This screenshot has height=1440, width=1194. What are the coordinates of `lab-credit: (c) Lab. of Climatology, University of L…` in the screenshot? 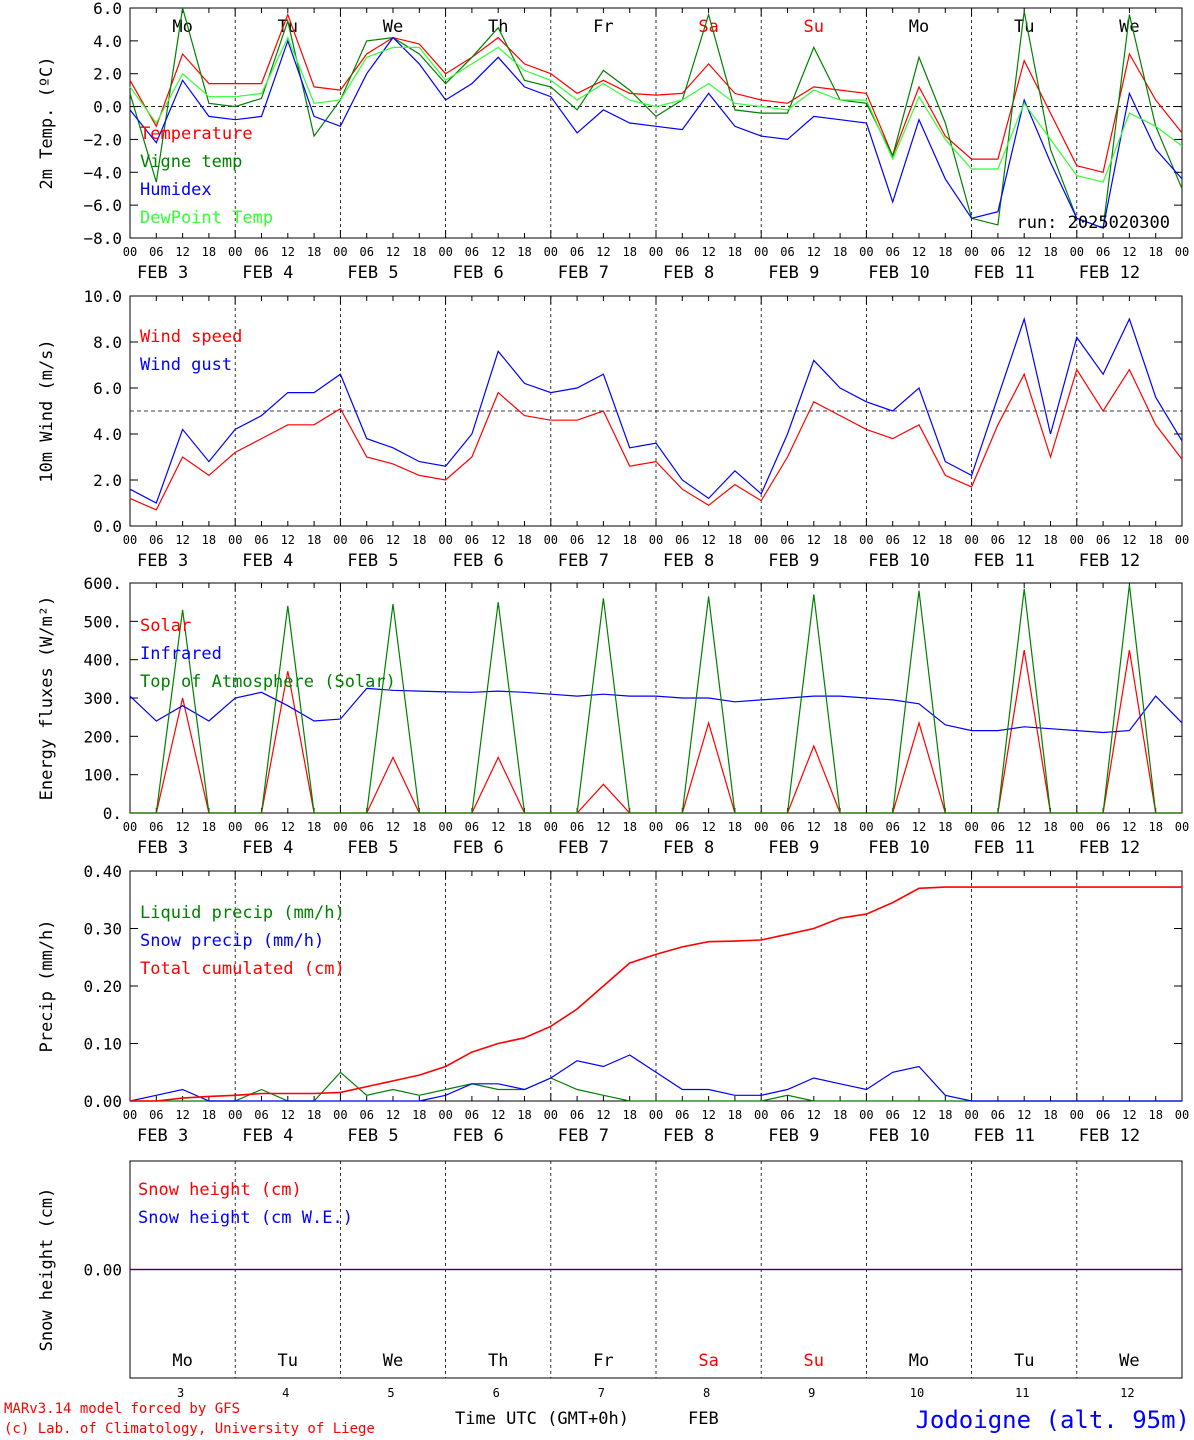 It's located at (189, 1429).